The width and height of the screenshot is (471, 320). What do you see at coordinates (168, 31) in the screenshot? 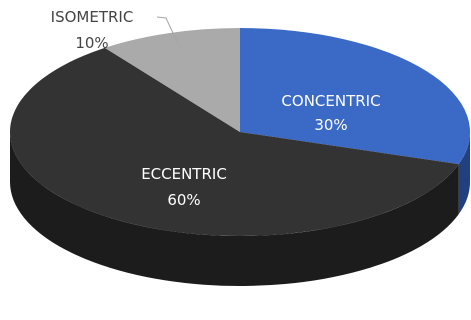
I see `isometric-leader-line` at bounding box center [168, 31].